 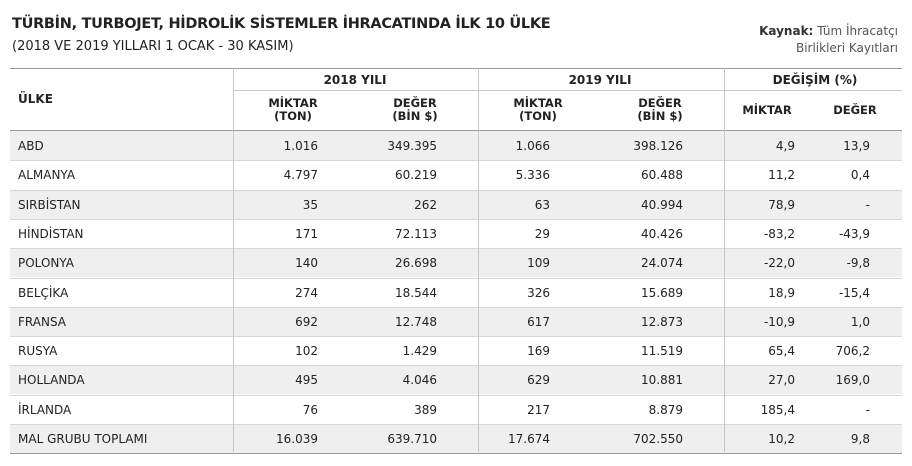 What do you see at coordinates (45, 409) in the screenshot?
I see `country: İRLANDA` at bounding box center [45, 409].